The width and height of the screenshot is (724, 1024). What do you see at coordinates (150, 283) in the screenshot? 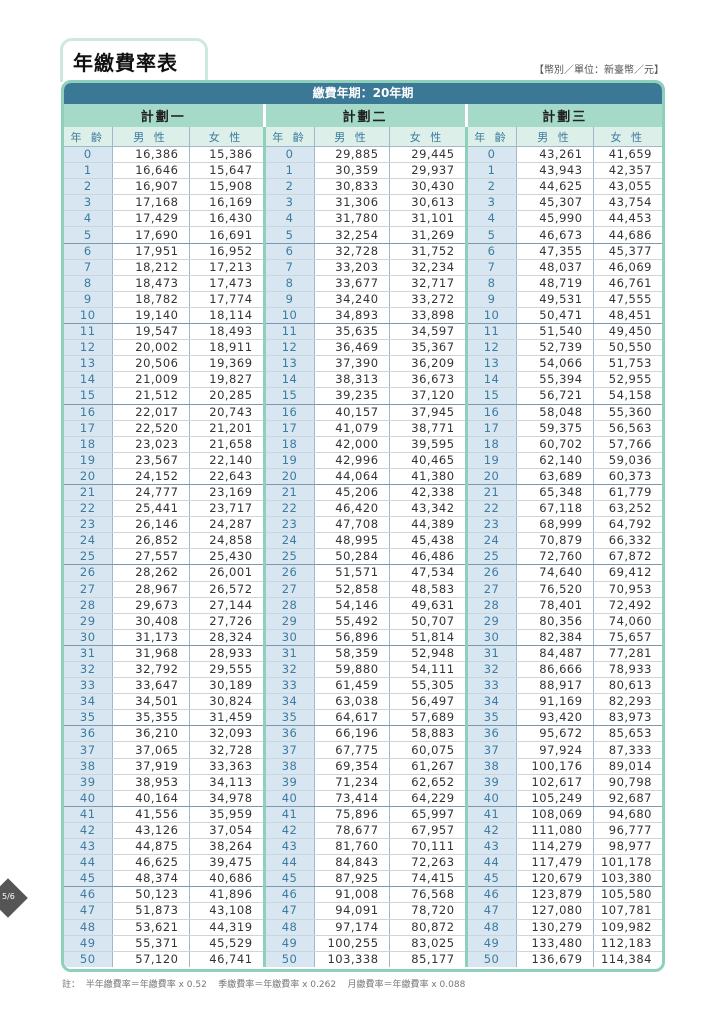
I see `plan-1-male-cell: 18,473` at bounding box center [150, 283].